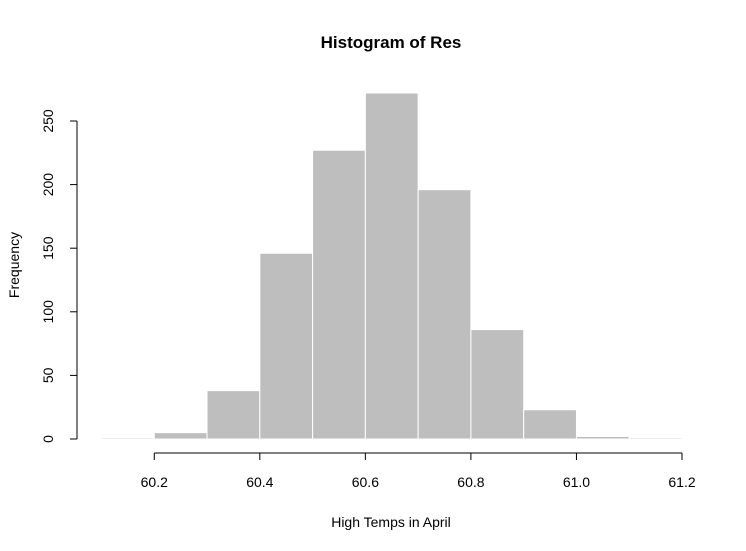  Describe the element at coordinates (154, 482) in the screenshot. I see `x-tick-label: 60.2` at that location.